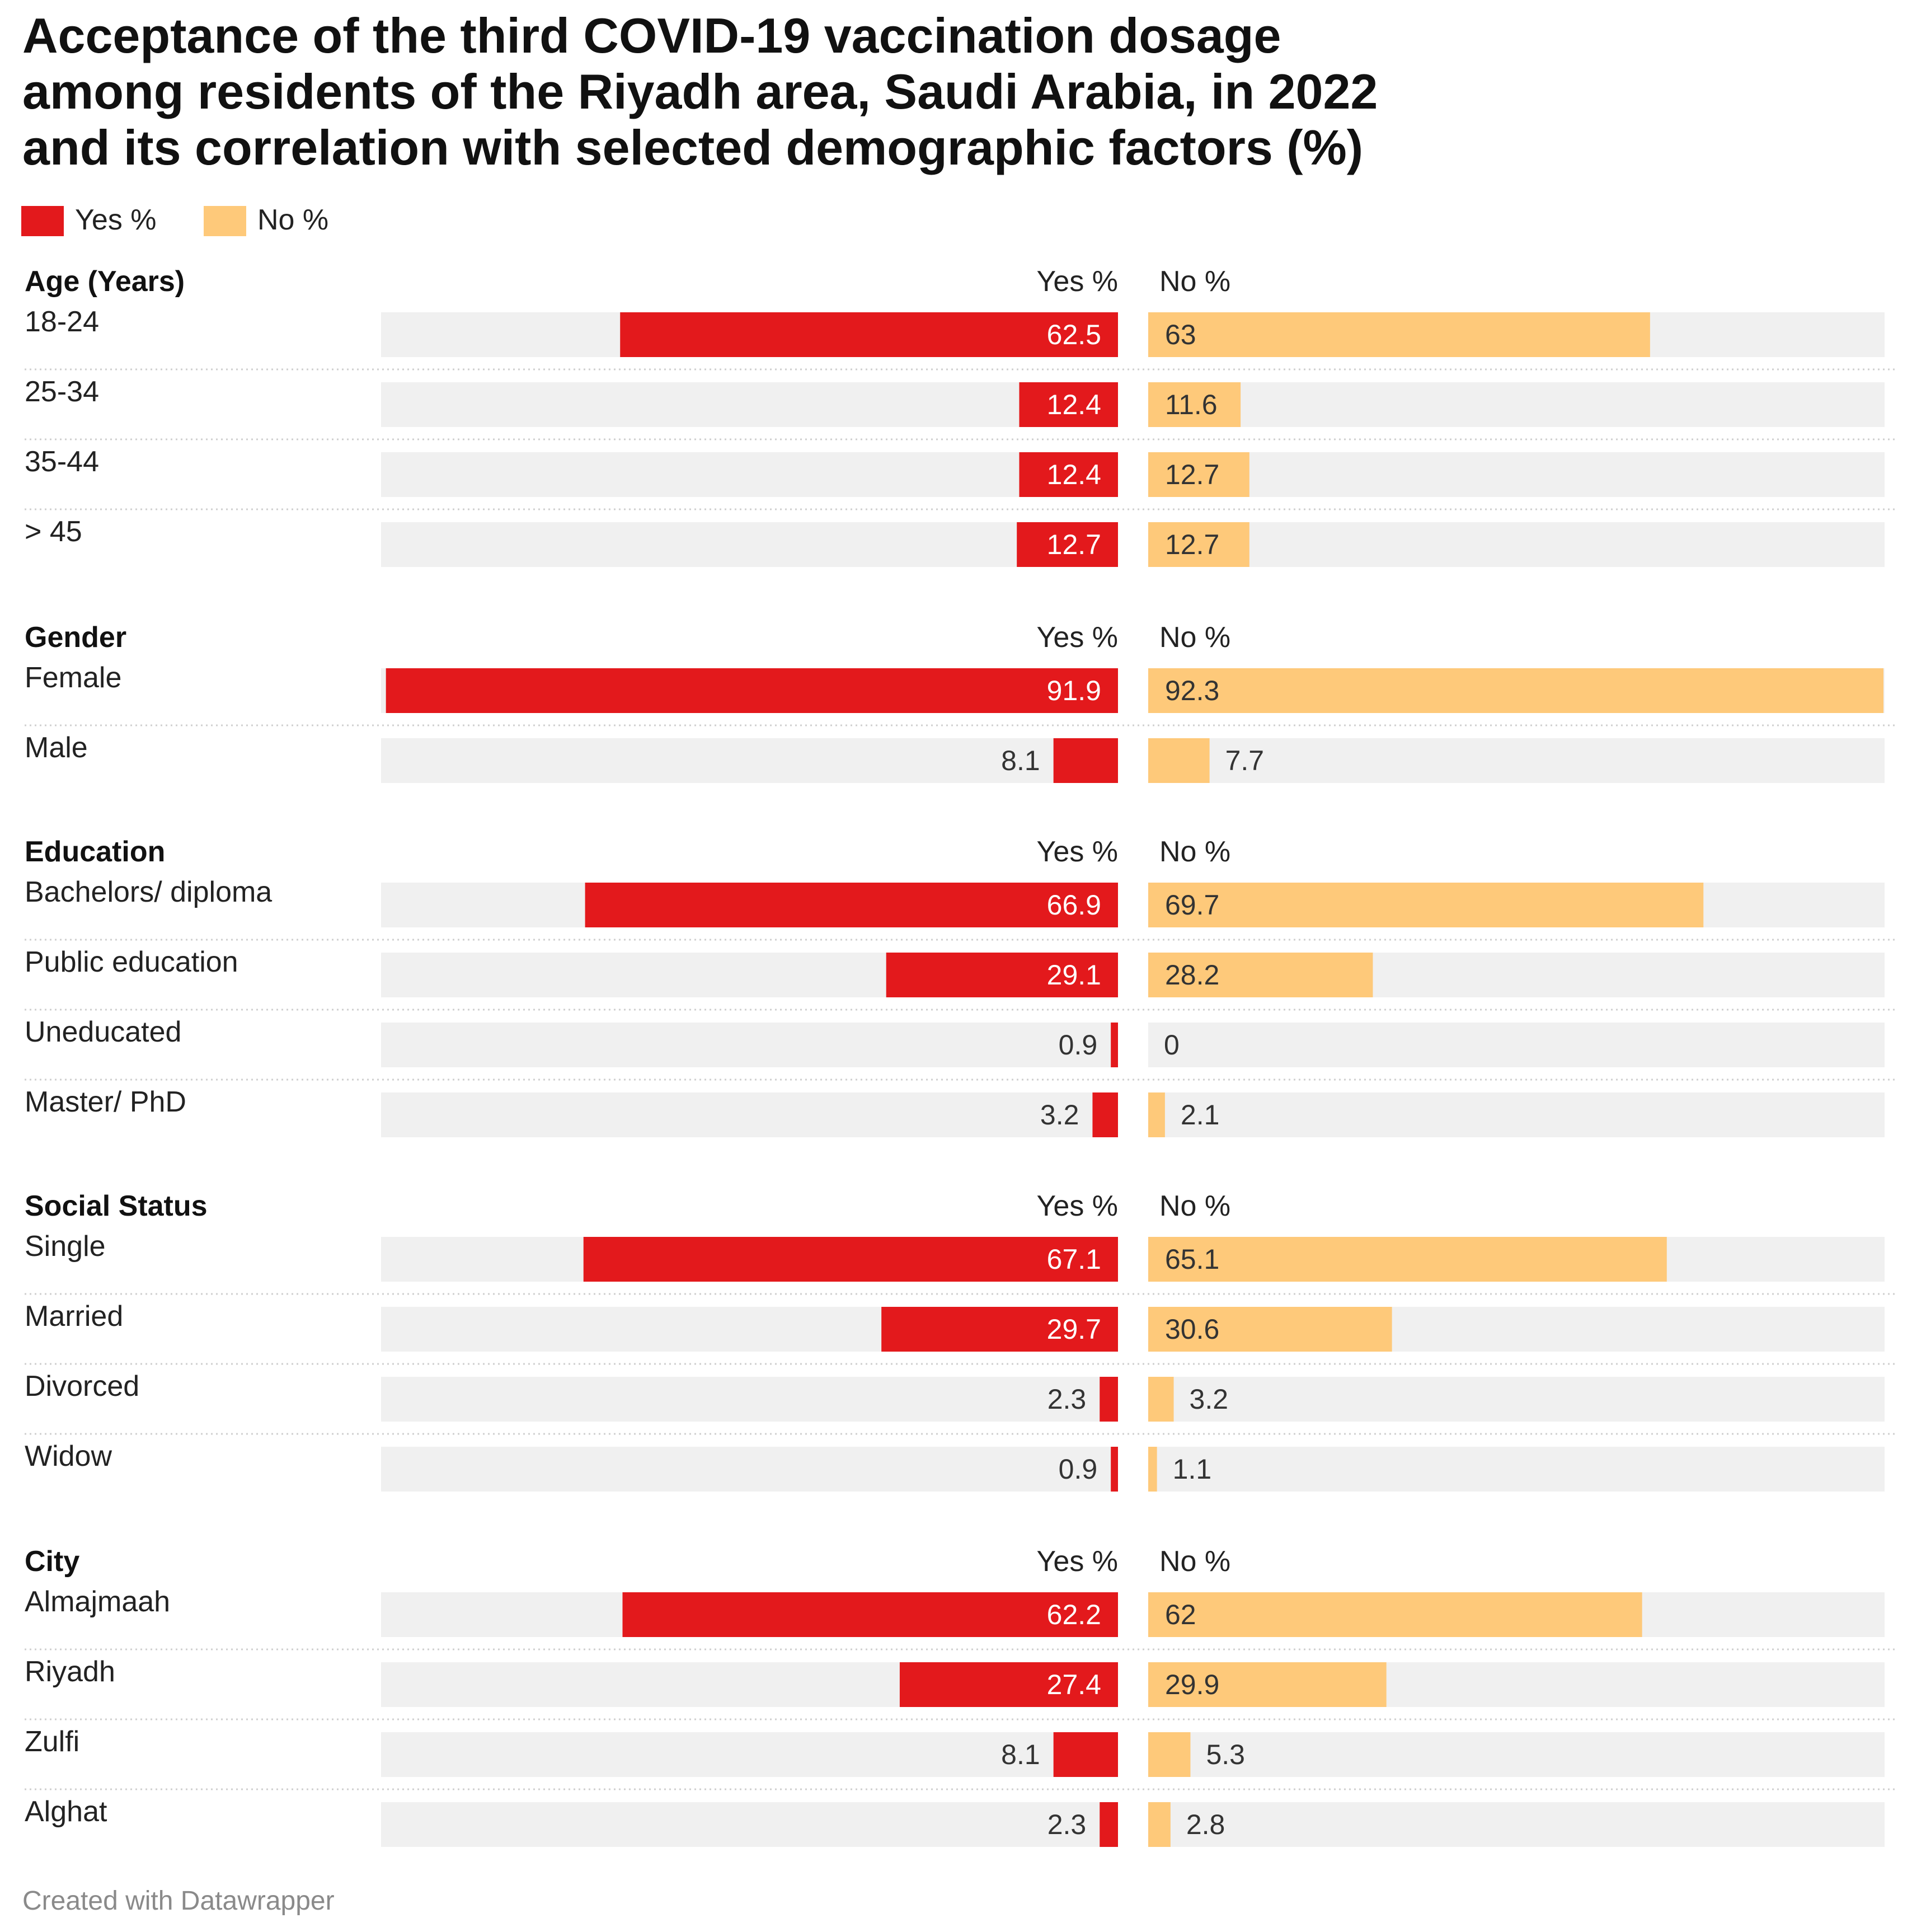 The height and width of the screenshot is (1932, 1912). I want to click on table-row: Male 8.1 7.7, so click(955, 757).